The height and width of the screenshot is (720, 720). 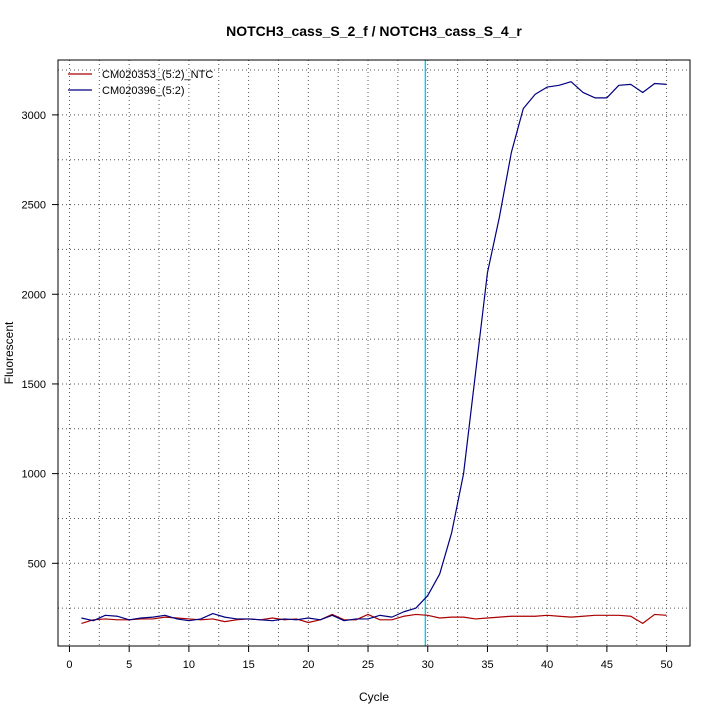 What do you see at coordinates (143, 91) in the screenshot?
I see `legend-label-2: CM020396_(5:2)` at bounding box center [143, 91].